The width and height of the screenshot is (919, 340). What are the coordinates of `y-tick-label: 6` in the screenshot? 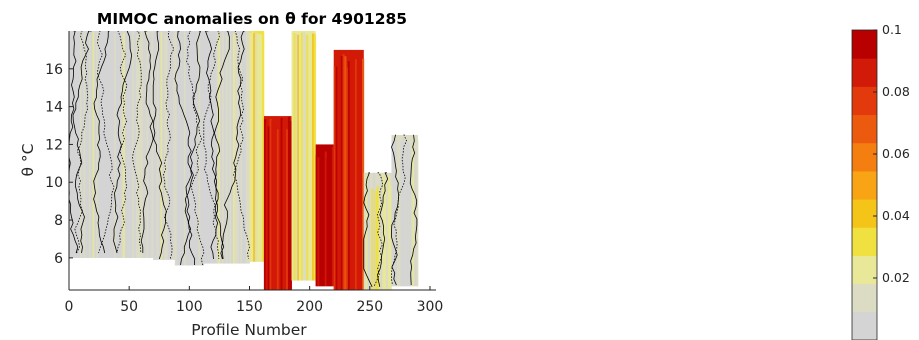 It's located at (58, 259).